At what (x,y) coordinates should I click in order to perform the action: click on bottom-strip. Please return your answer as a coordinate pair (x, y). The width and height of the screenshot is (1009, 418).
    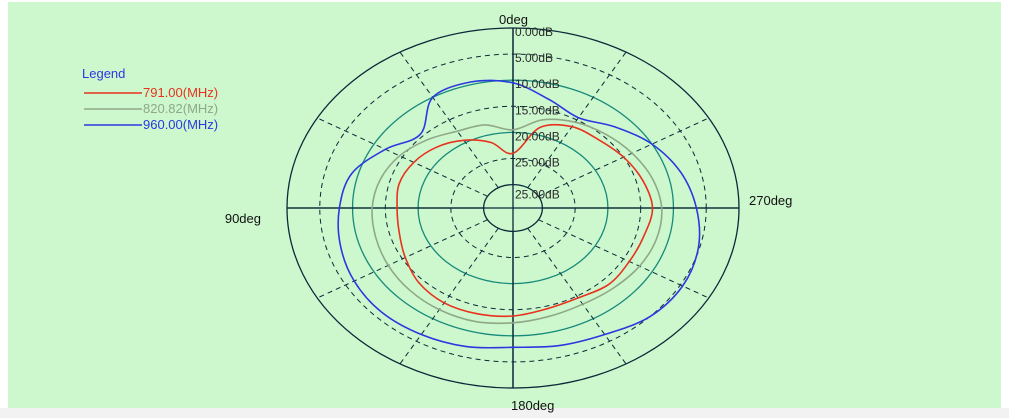
    Looking at the image, I should click on (504, 413).